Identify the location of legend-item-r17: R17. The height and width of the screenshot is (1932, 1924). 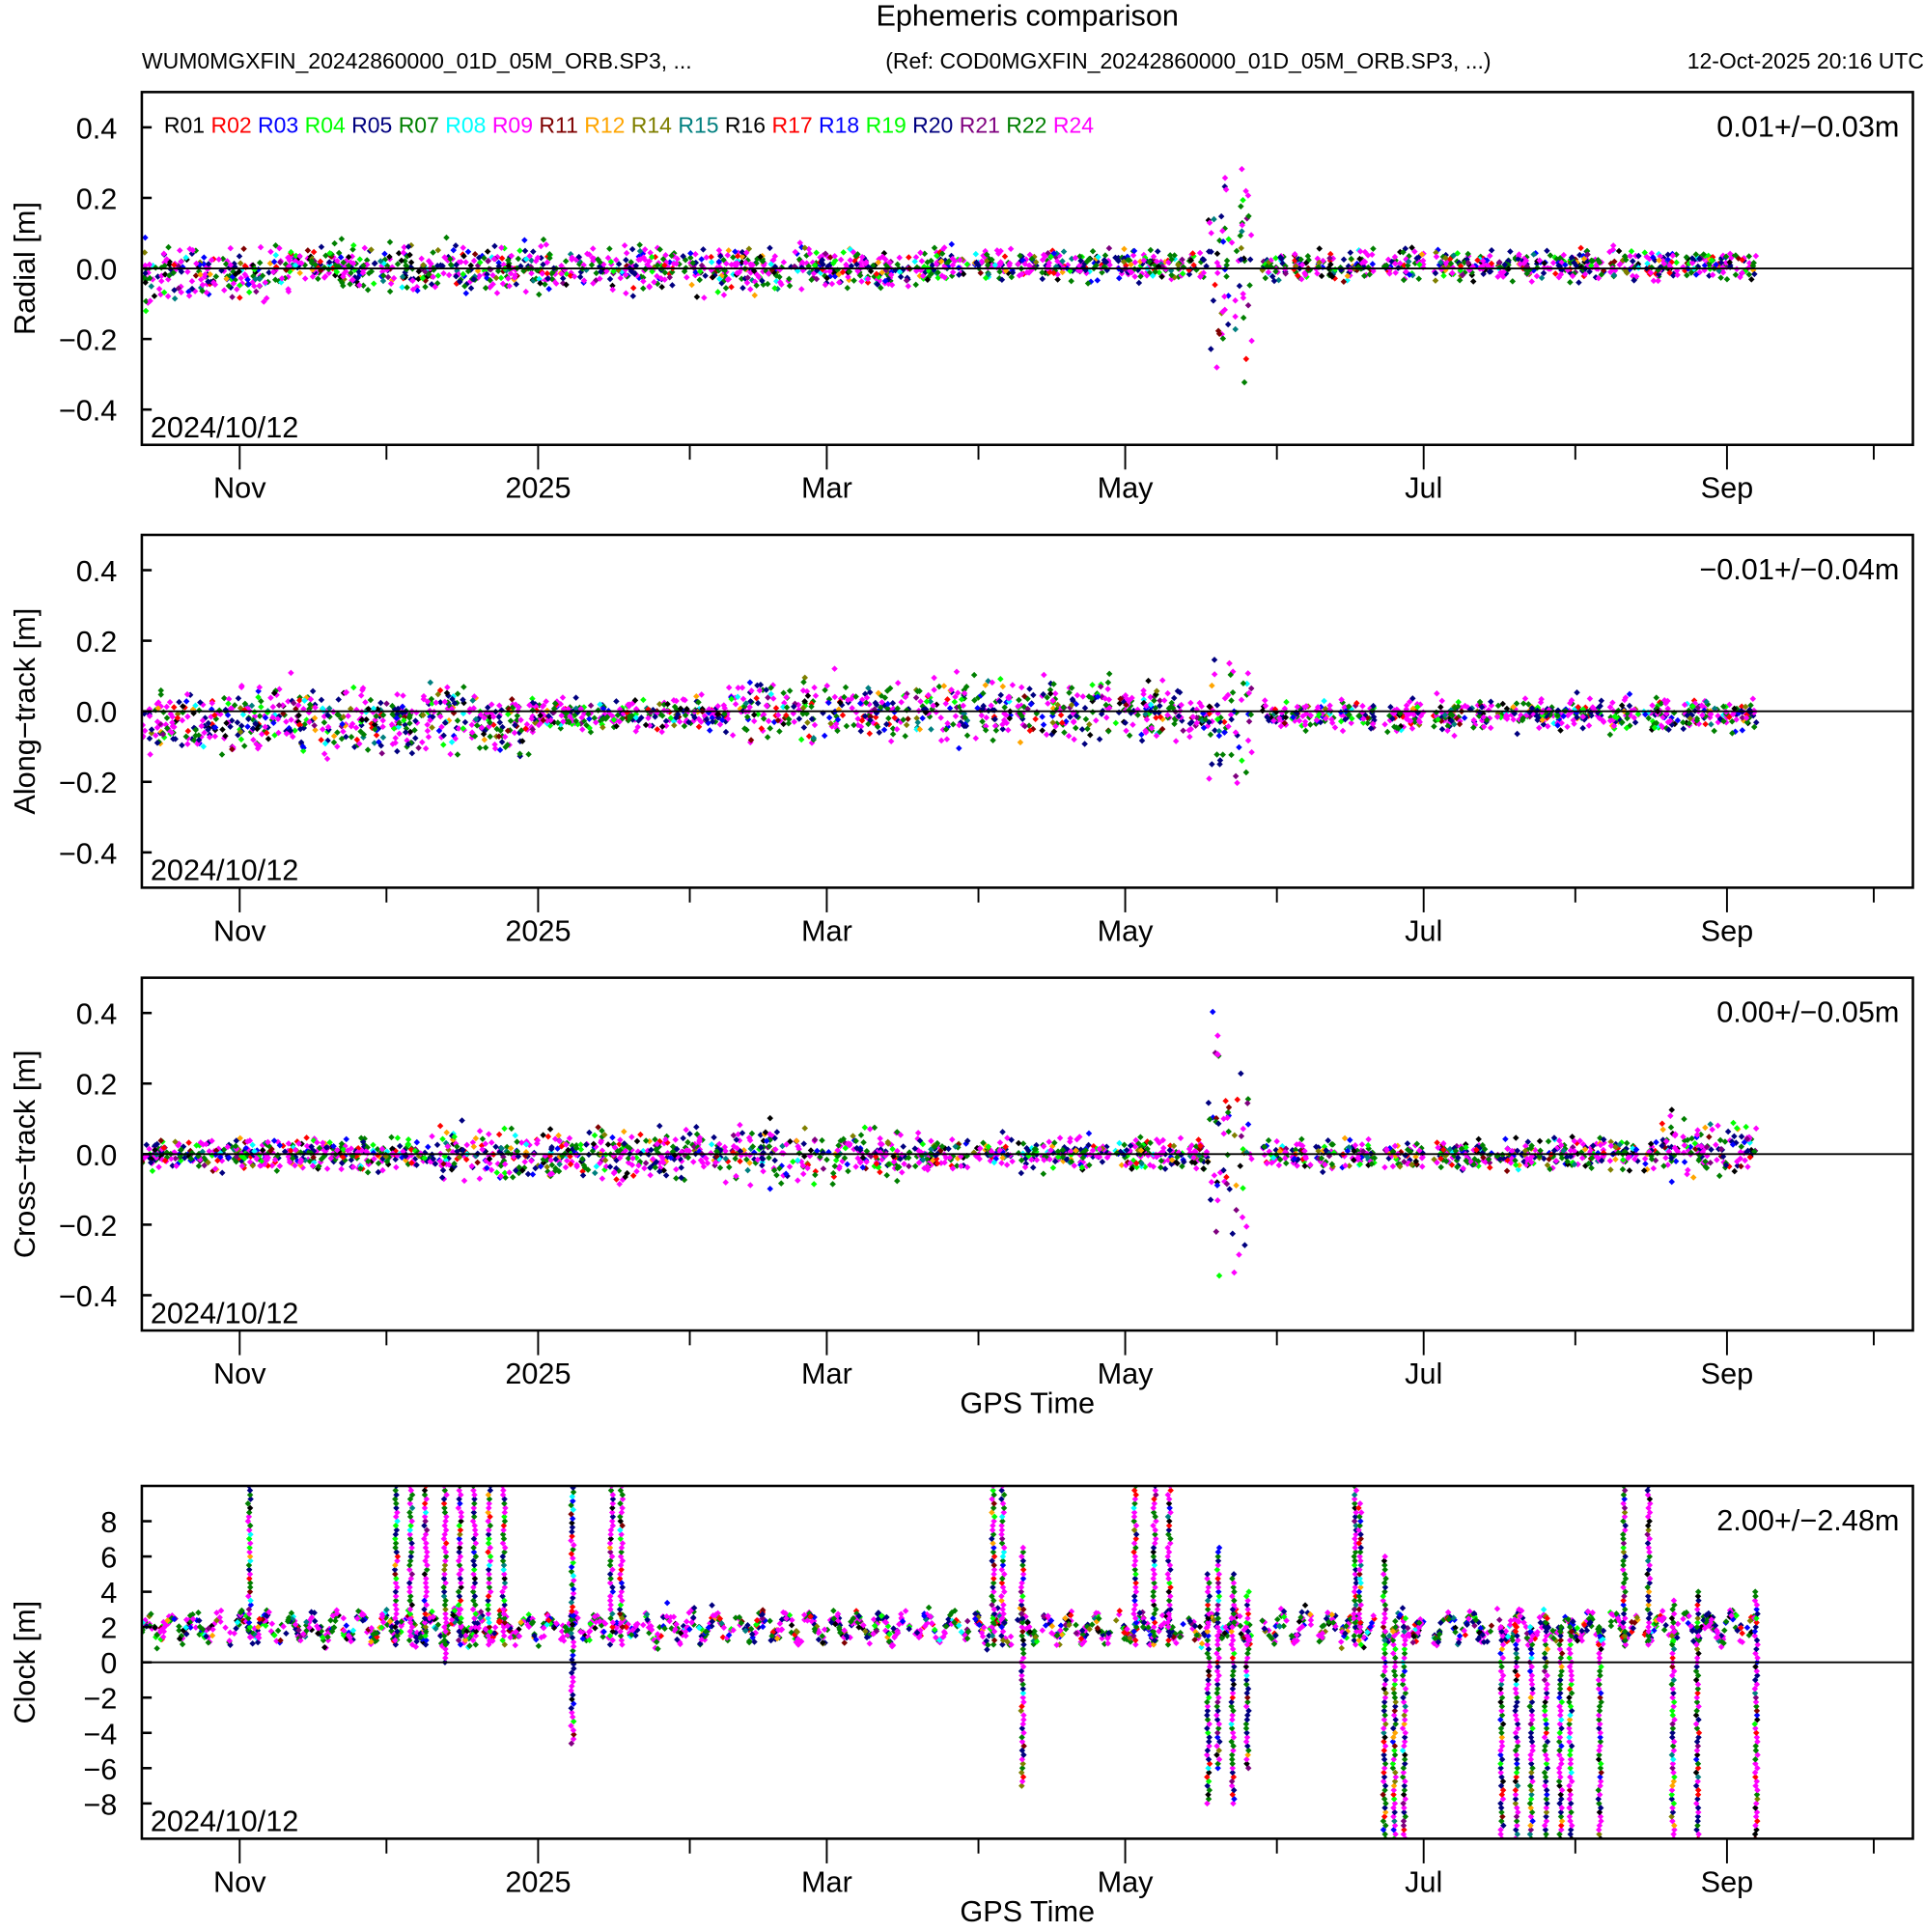
(791, 126).